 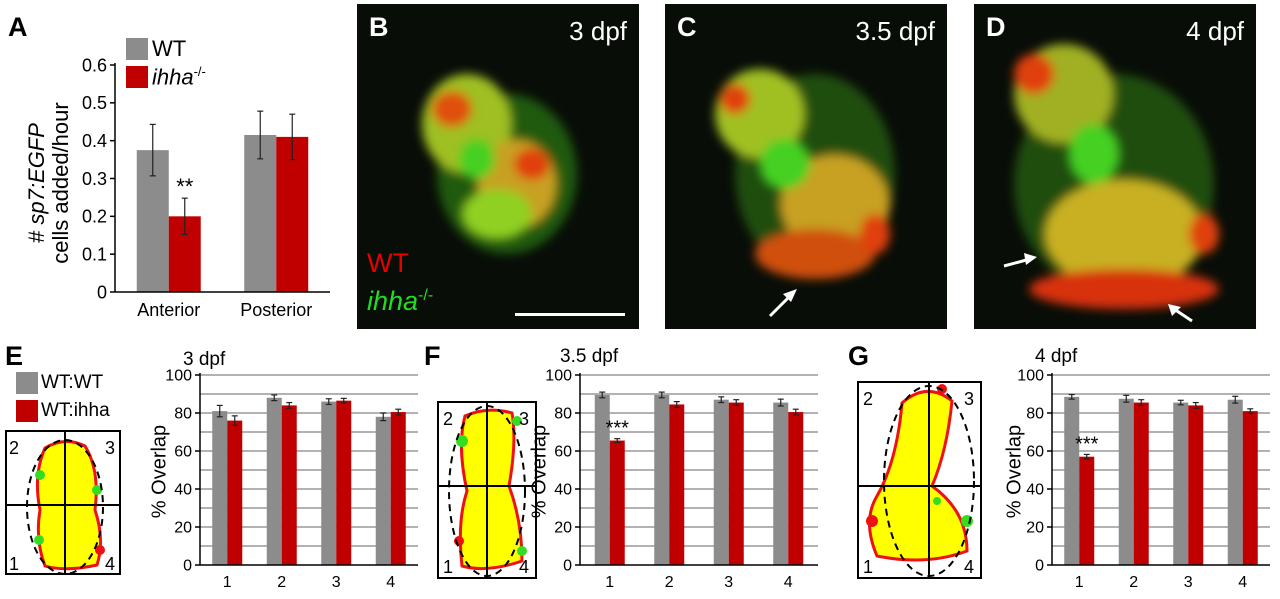 What do you see at coordinates (919, 480) in the screenshot?
I see `overlap-diagram-g: 2 3 1 4` at bounding box center [919, 480].